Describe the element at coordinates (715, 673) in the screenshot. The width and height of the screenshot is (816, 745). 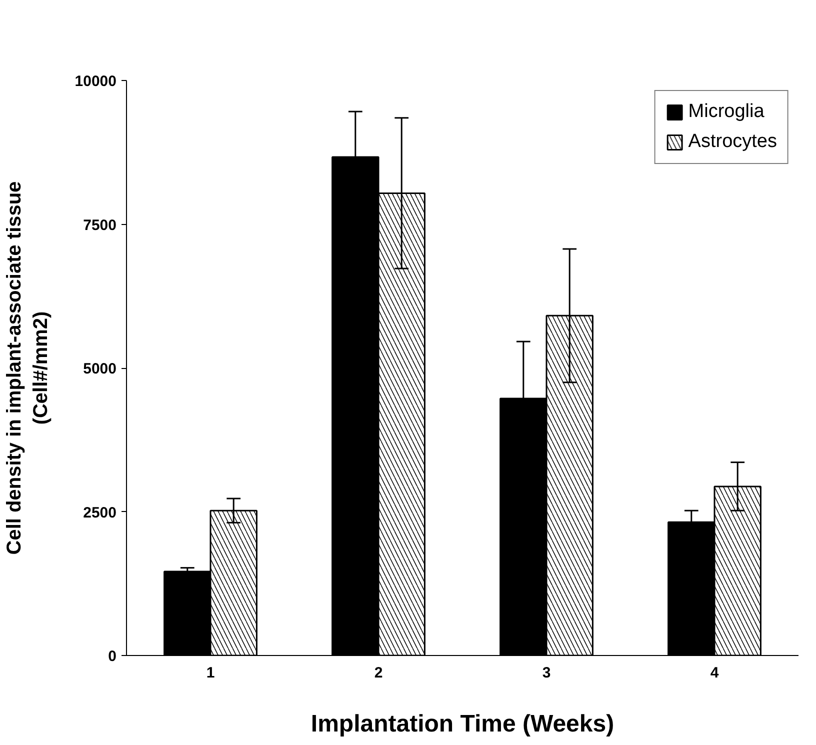
I see `x-tick-label: 4` at that location.